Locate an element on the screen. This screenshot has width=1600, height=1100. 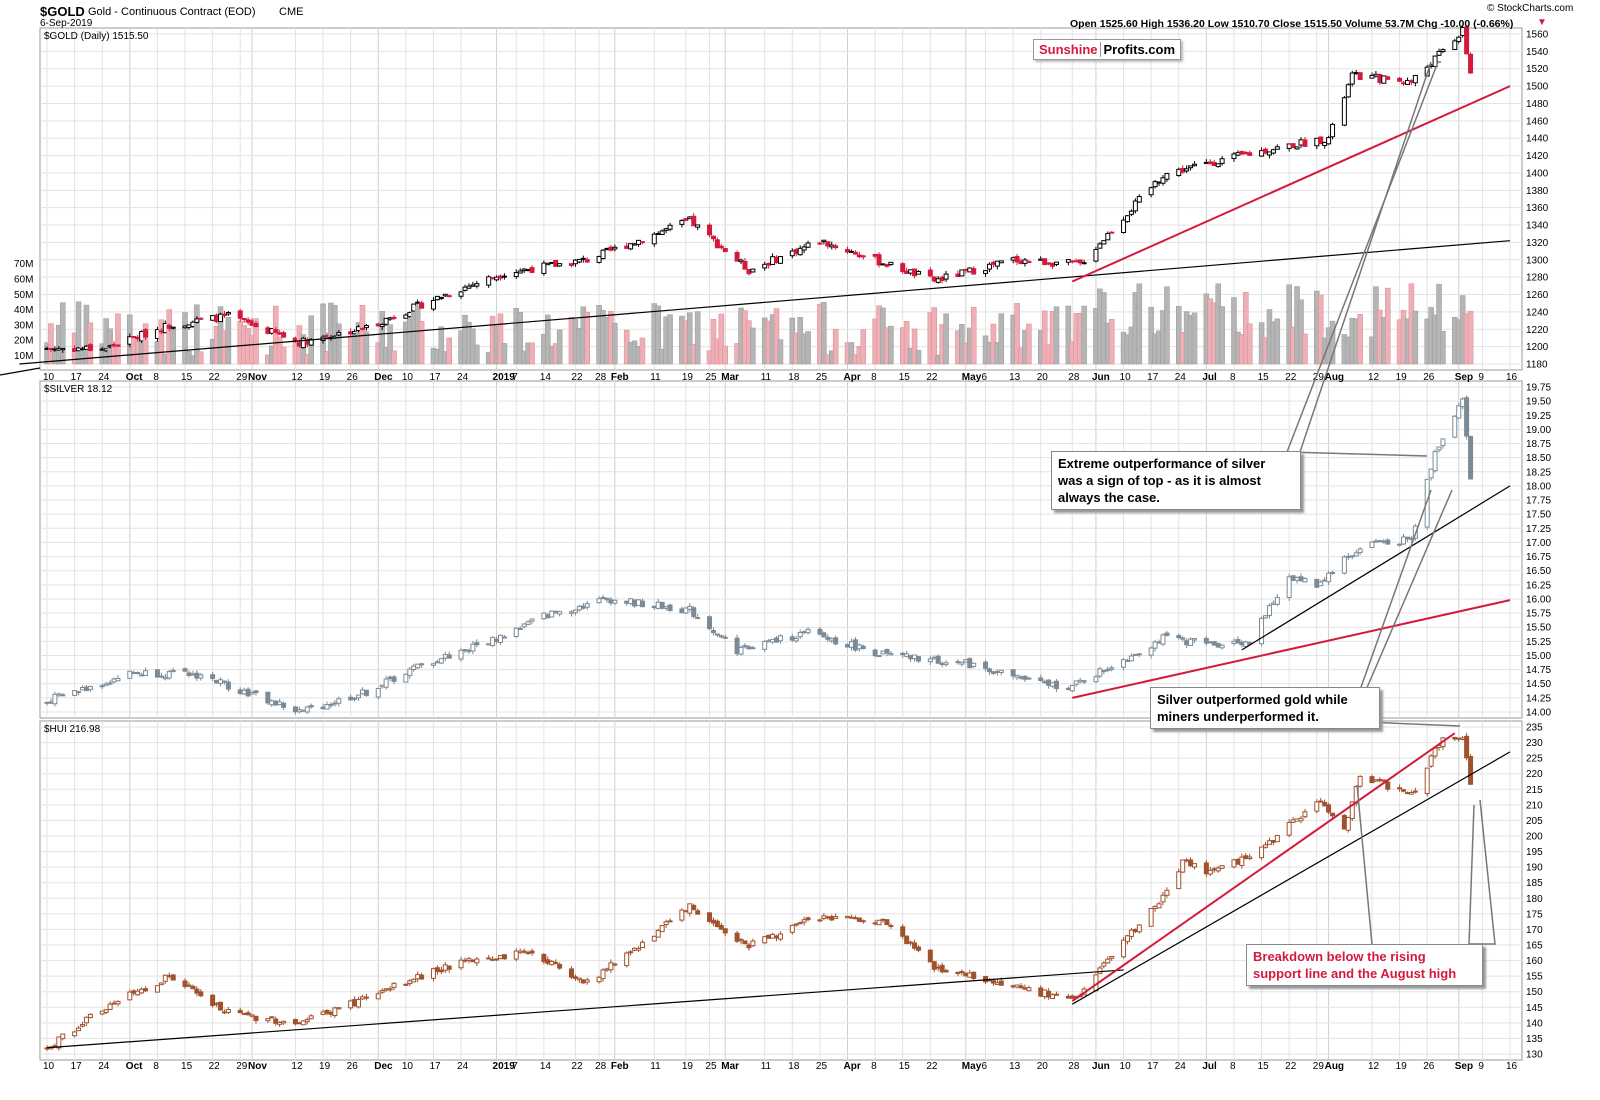
x-tick-label: Nov is located at coordinates (257, 1066).